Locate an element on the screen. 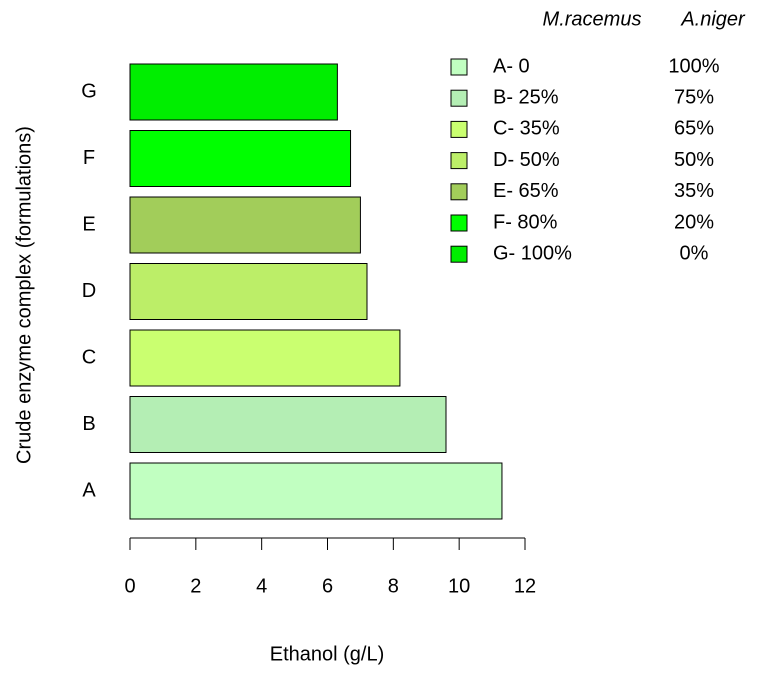 Image resolution: width=765 pixels, height=673 pixels. legend-value: 100% is located at coordinates (693, 66).